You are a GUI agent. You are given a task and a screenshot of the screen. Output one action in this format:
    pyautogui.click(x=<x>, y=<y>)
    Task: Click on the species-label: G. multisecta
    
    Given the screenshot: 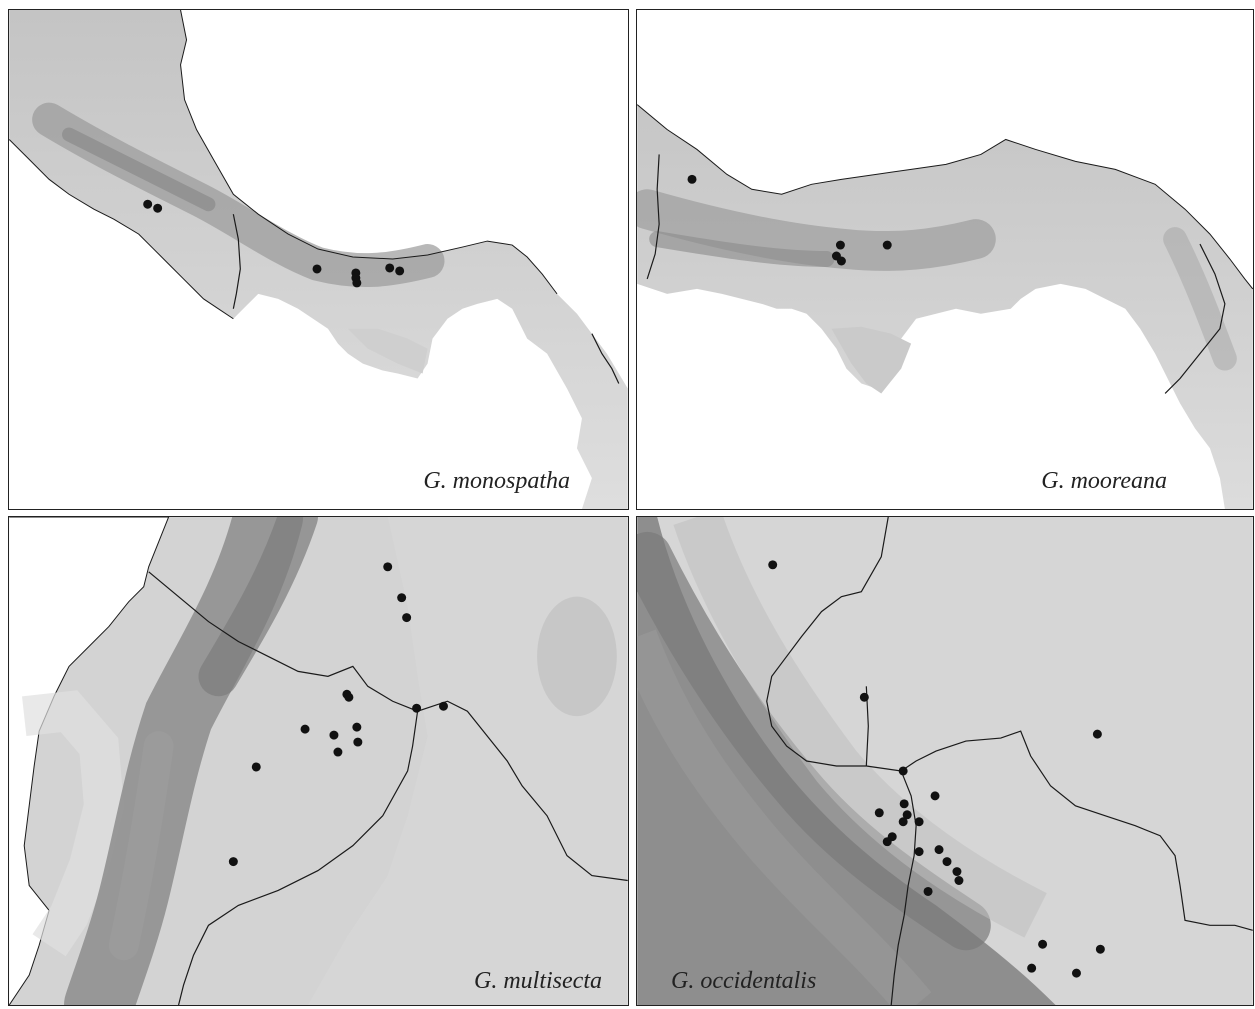 What is the action you would take?
    pyautogui.click(x=538, y=981)
    